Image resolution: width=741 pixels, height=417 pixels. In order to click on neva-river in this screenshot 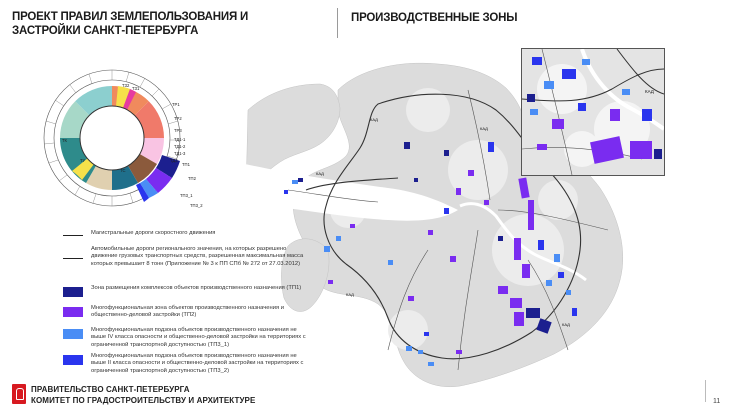, I will do `click(523, 242)`.